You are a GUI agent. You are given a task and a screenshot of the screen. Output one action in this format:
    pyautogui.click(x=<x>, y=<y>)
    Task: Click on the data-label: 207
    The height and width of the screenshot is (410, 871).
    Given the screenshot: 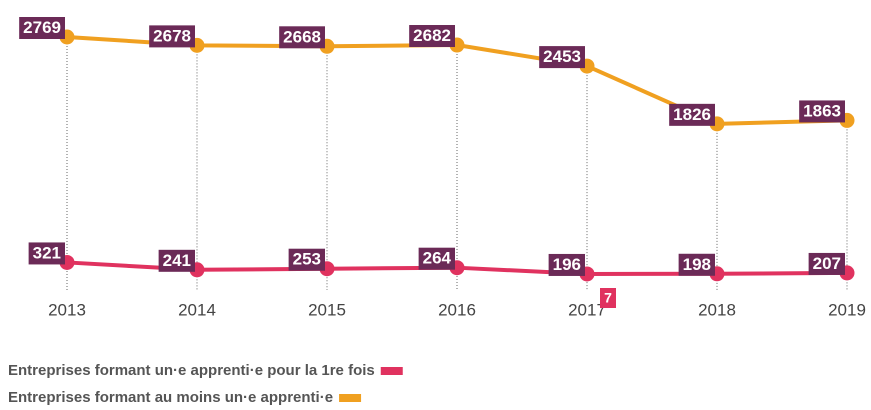 What is the action you would take?
    pyautogui.click(x=827, y=263)
    